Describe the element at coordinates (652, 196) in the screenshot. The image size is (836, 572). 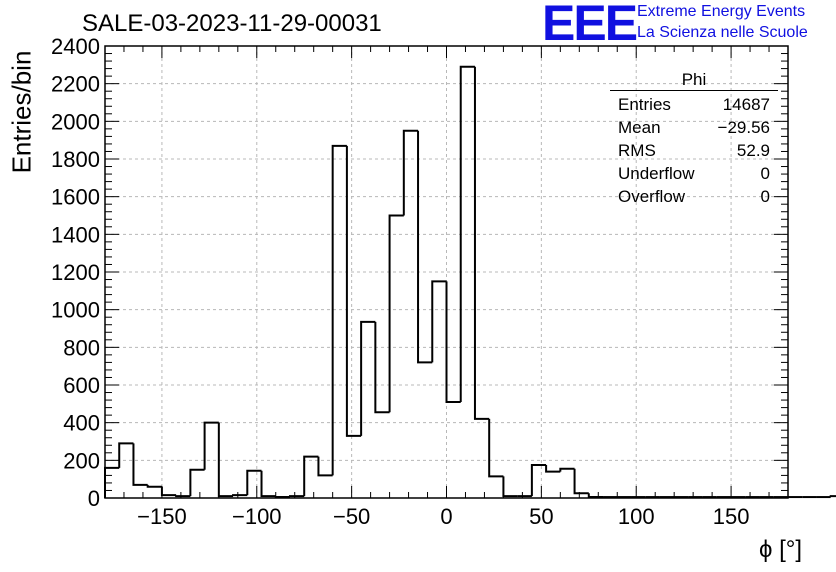
I see `stats-label: Overflow` at that location.